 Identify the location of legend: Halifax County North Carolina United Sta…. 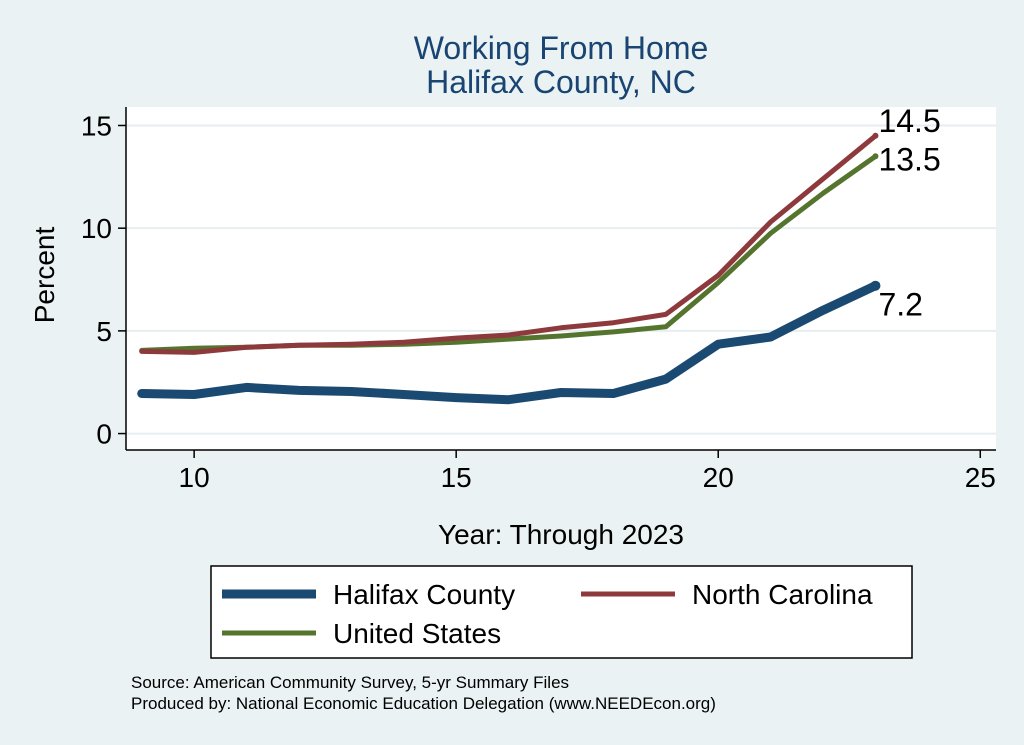
(561, 612).